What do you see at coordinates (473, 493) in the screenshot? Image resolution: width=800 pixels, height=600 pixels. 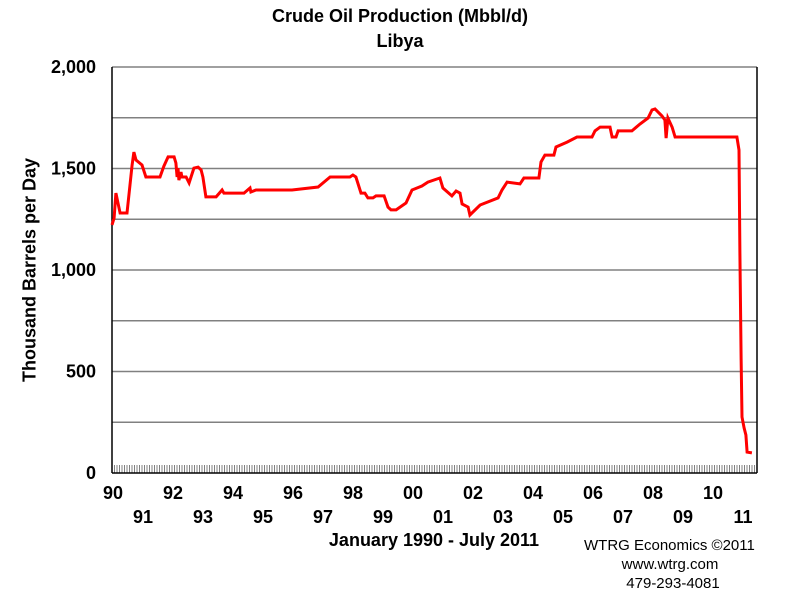 I see `x-tick-label: 02` at bounding box center [473, 493].